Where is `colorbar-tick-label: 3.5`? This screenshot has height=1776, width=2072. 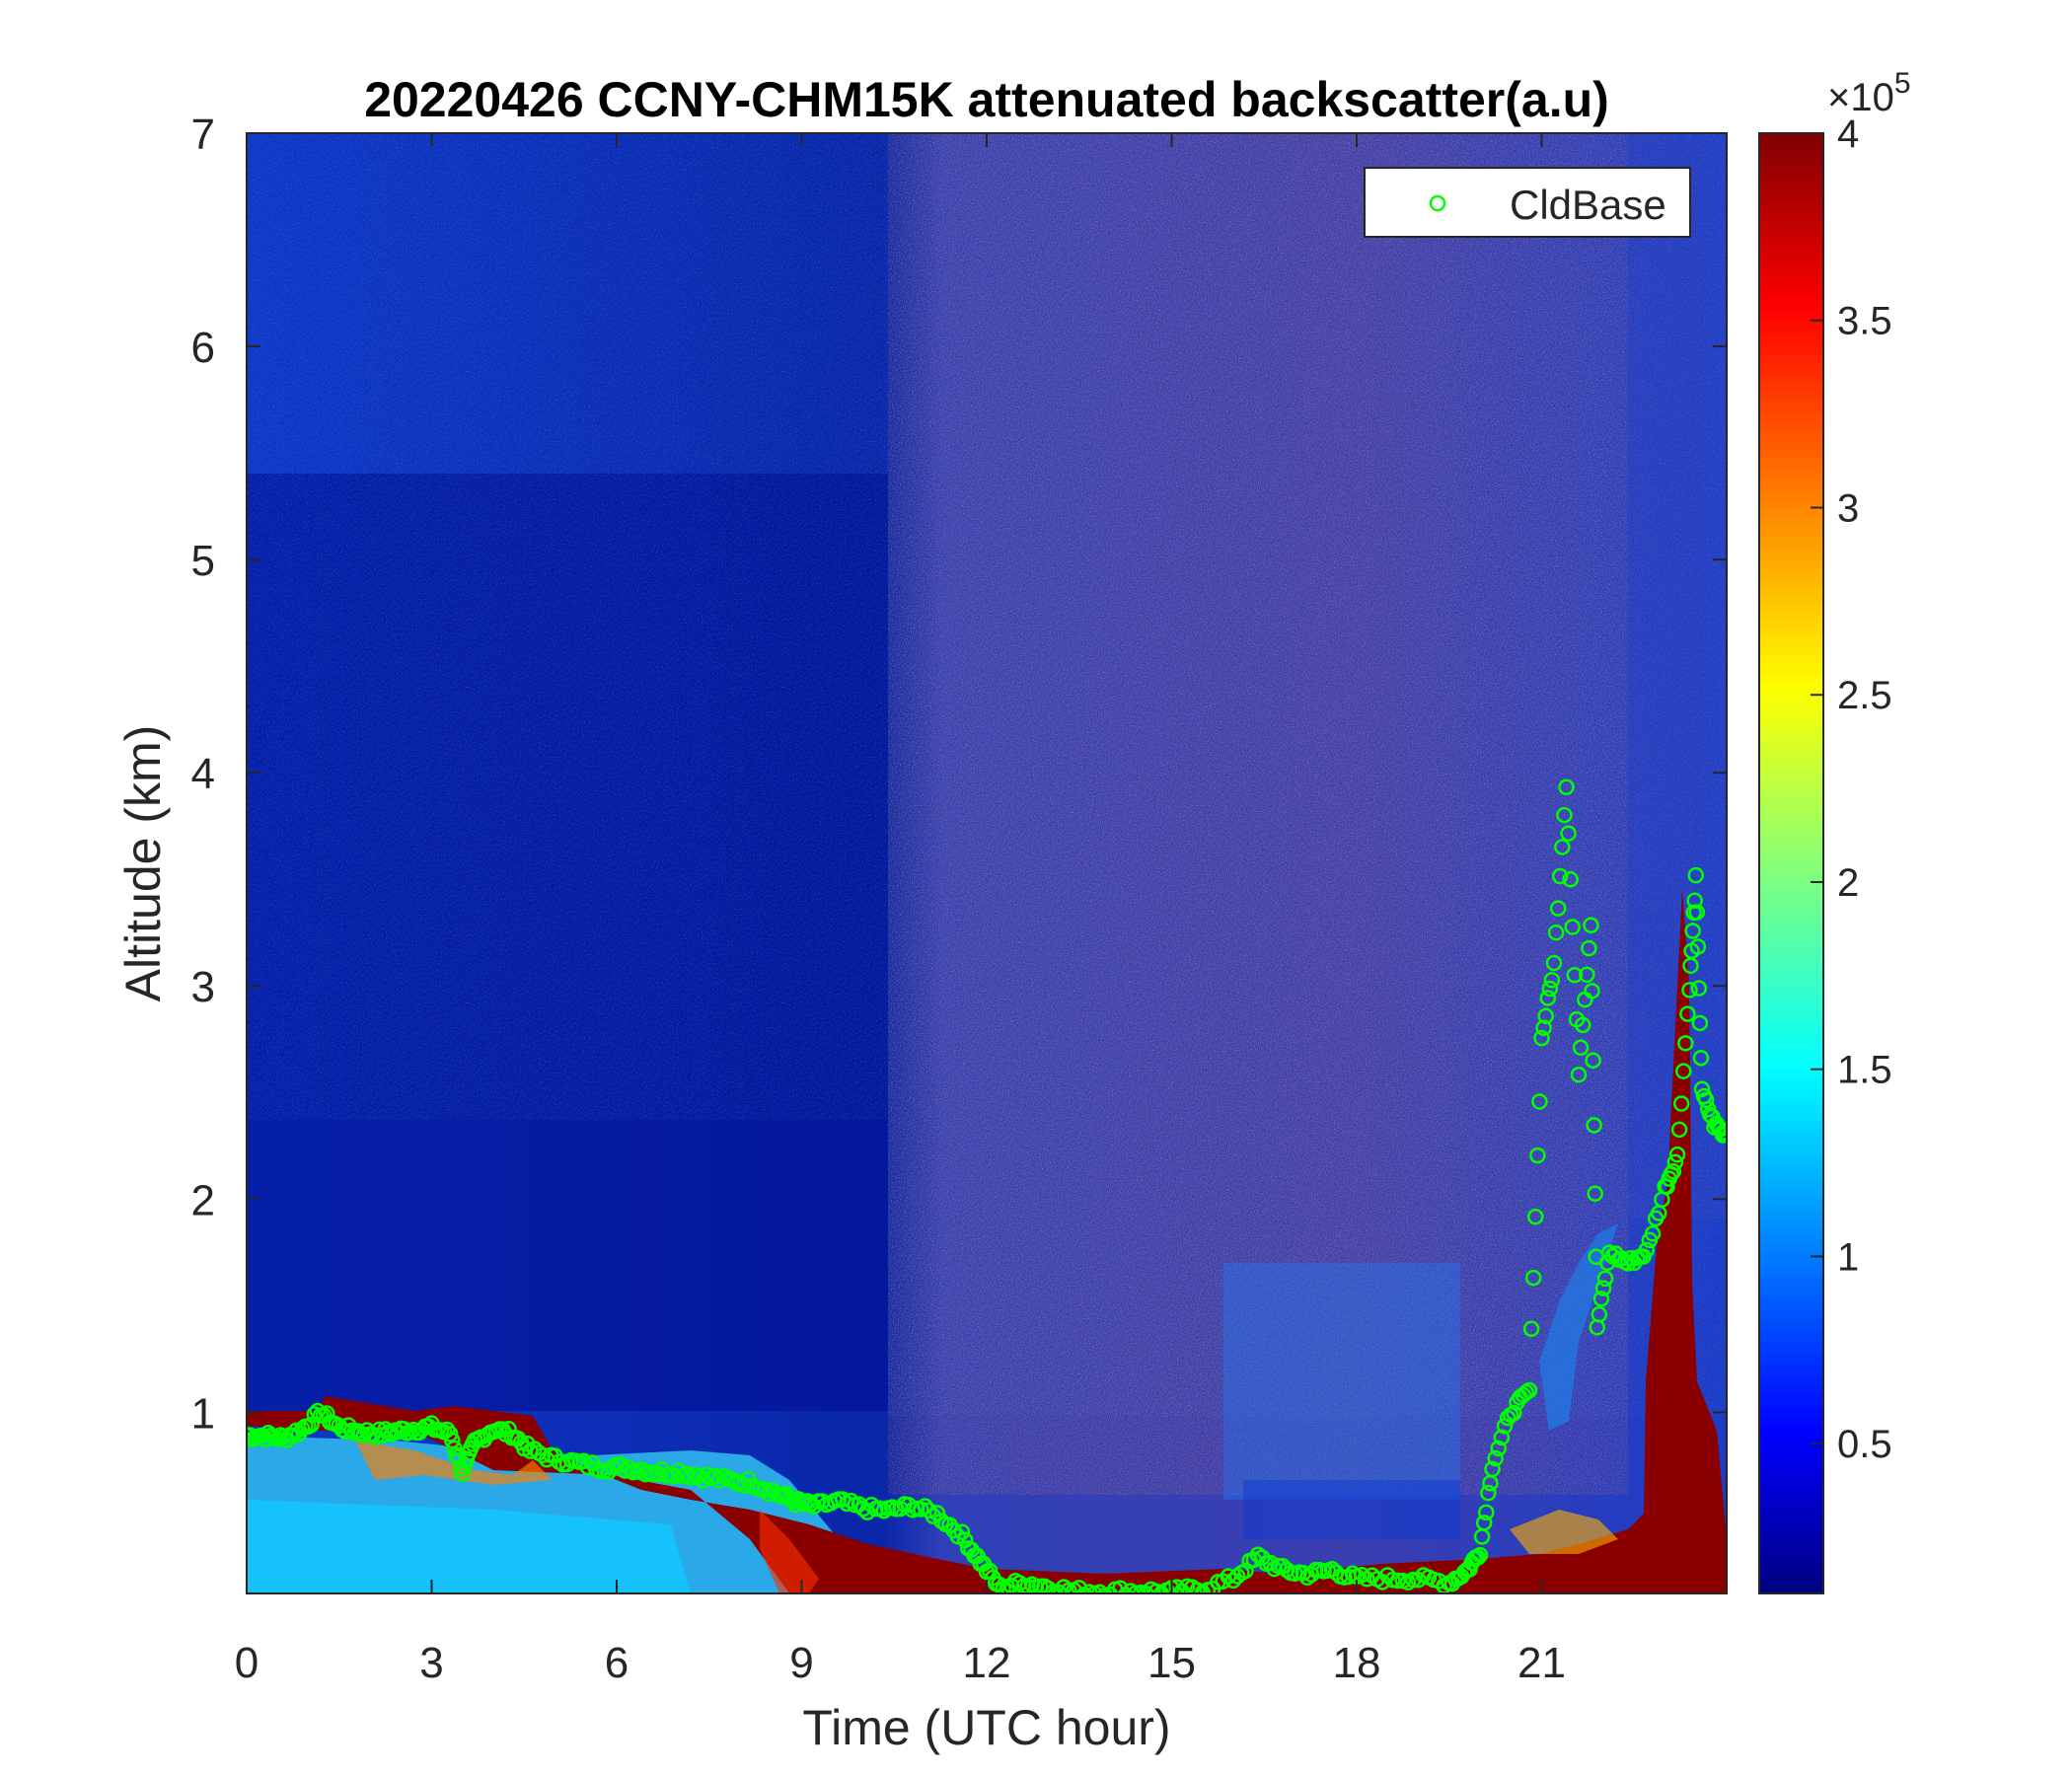
colorbar-tick-label: 3.5 is located at coordinates (1865, 322).